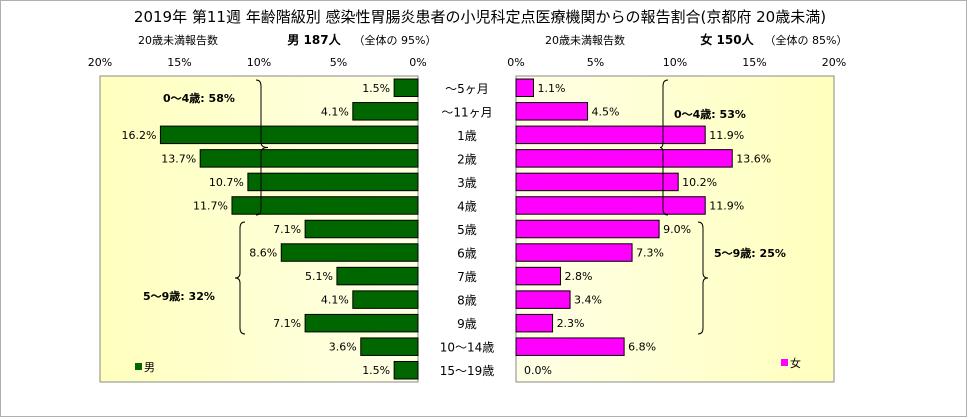  Describe the element at coordinates (343, 347) in the screenshot. I see `male-value-label: 3.6%` at that location.